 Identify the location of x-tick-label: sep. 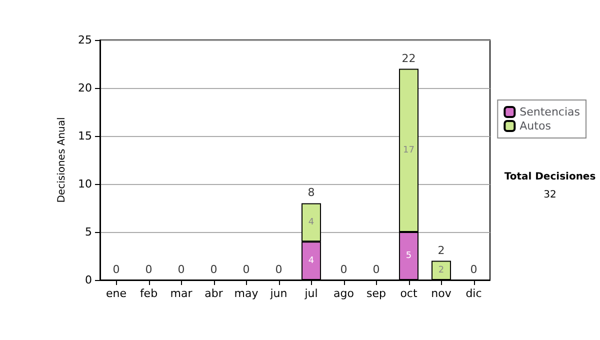
(376, 293).